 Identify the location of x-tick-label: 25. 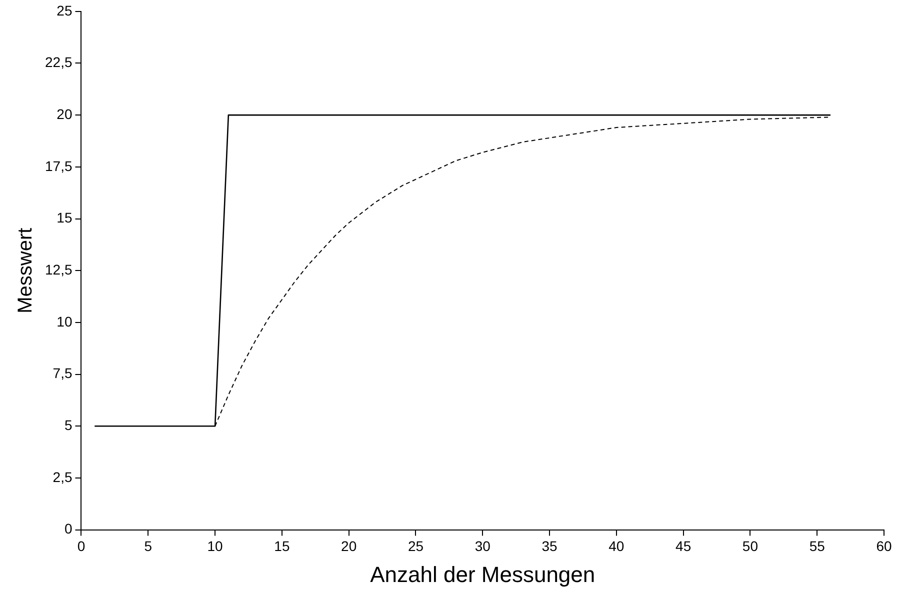
(416, 546).